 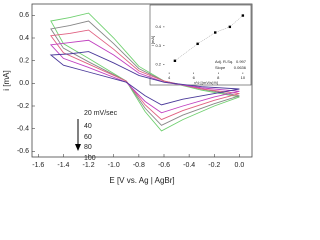 I want to click on x-tick-label: 10, so click(x=243, y=77).